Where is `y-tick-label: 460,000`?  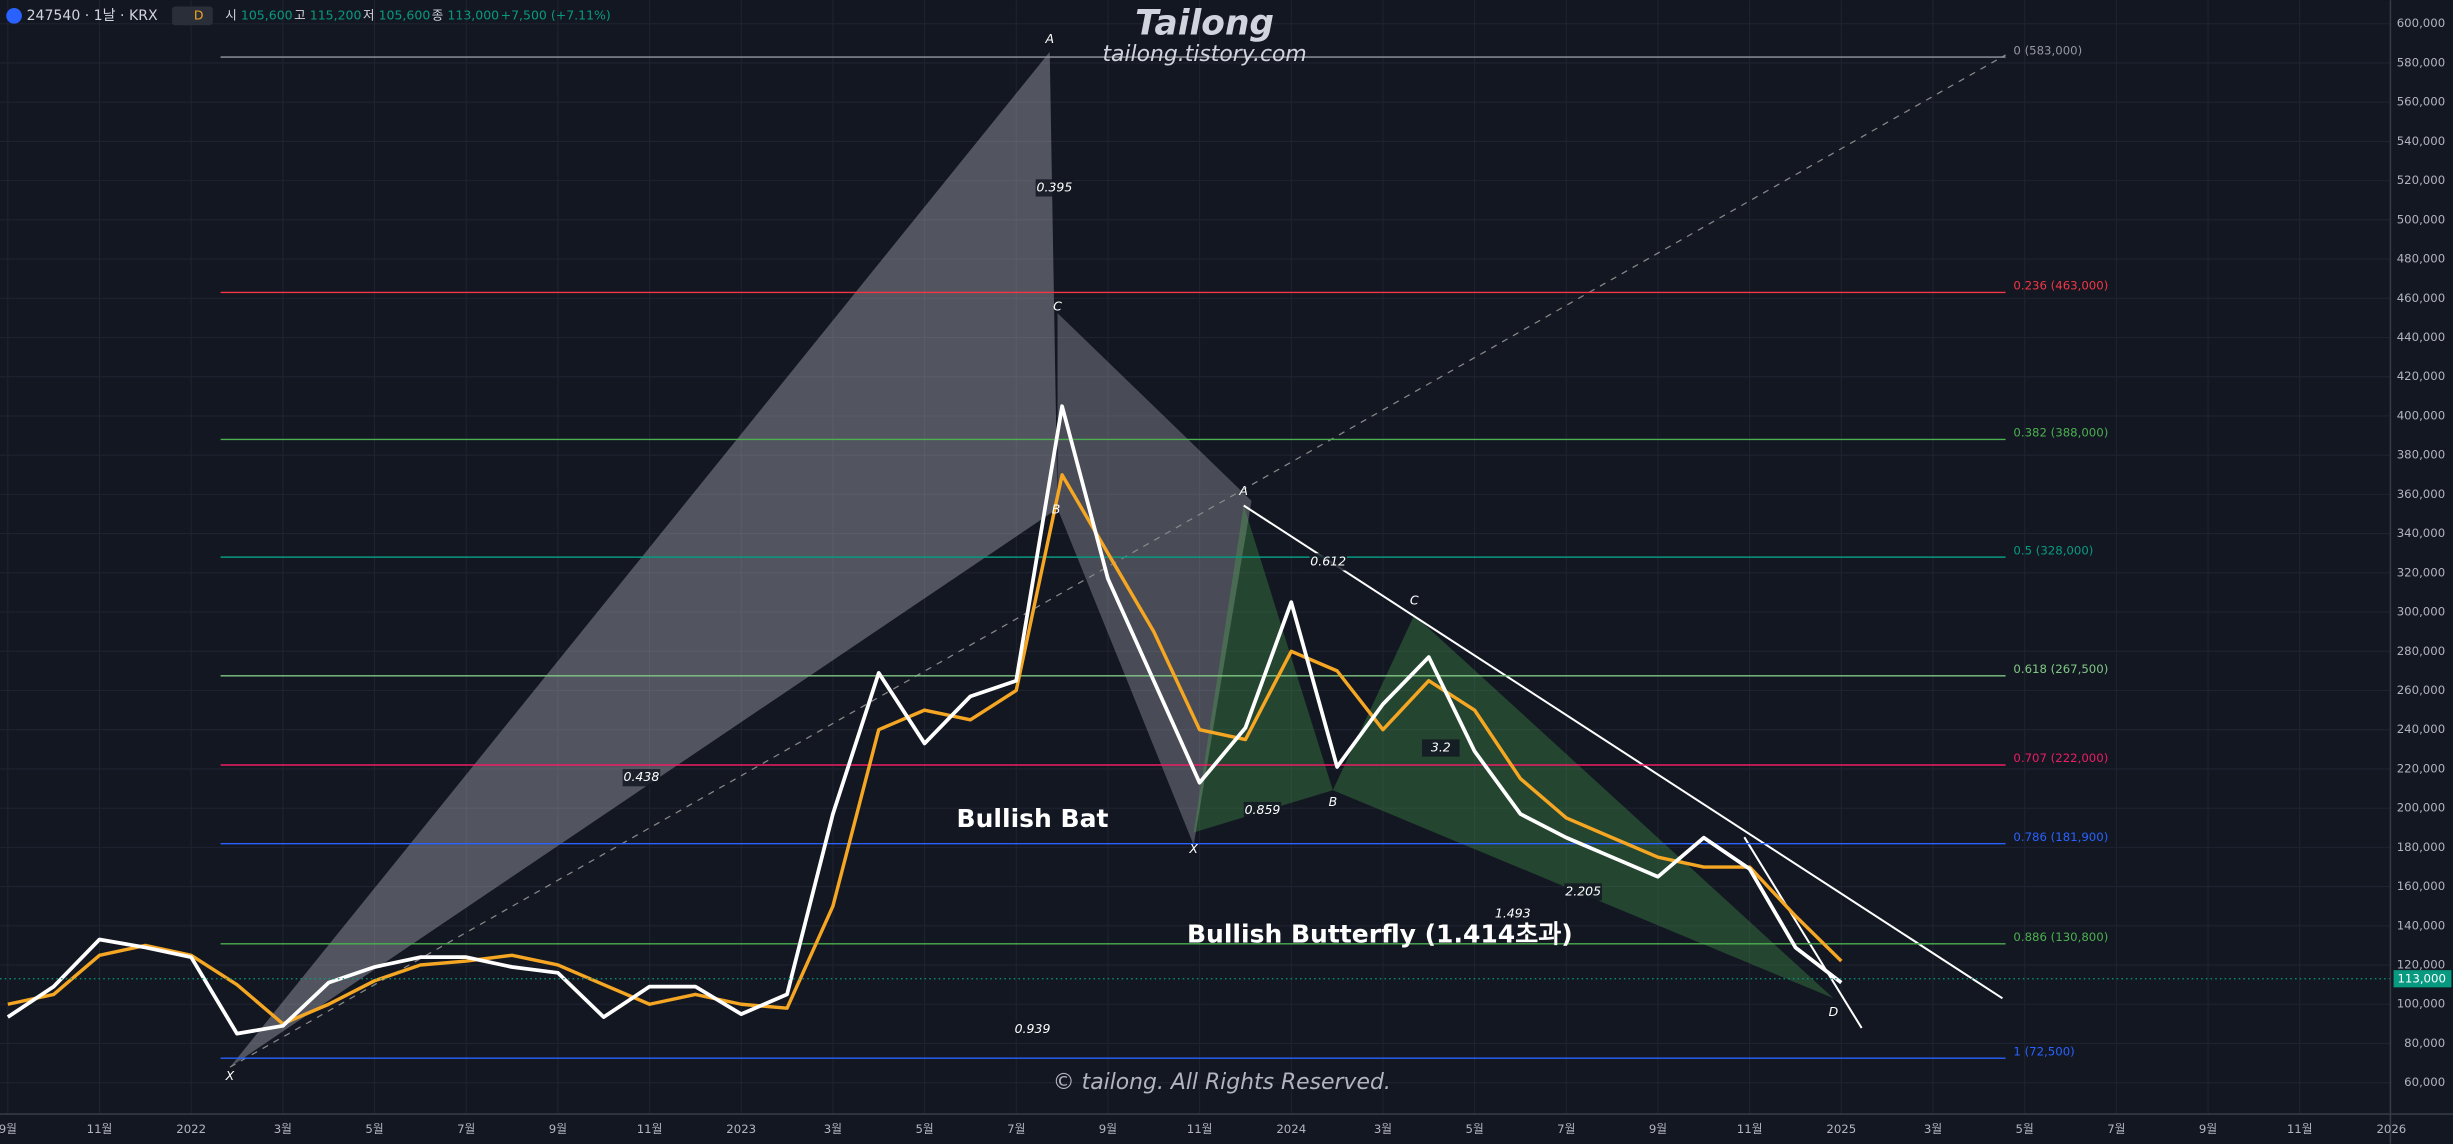 y-tick-label: 460,000 is located at coordinates (2421, 298).